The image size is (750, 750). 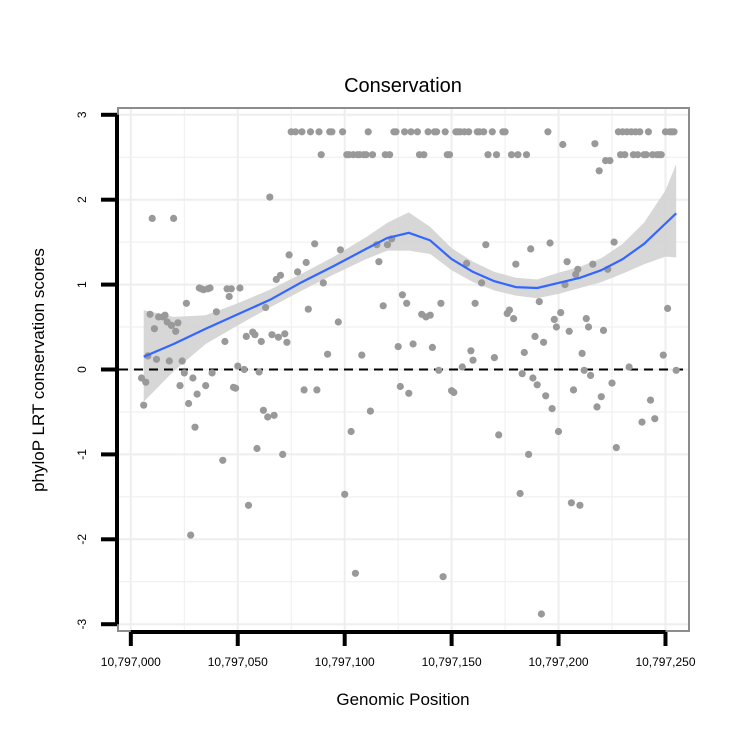 I want to click on smooth-line, so click(x=410, y=285).